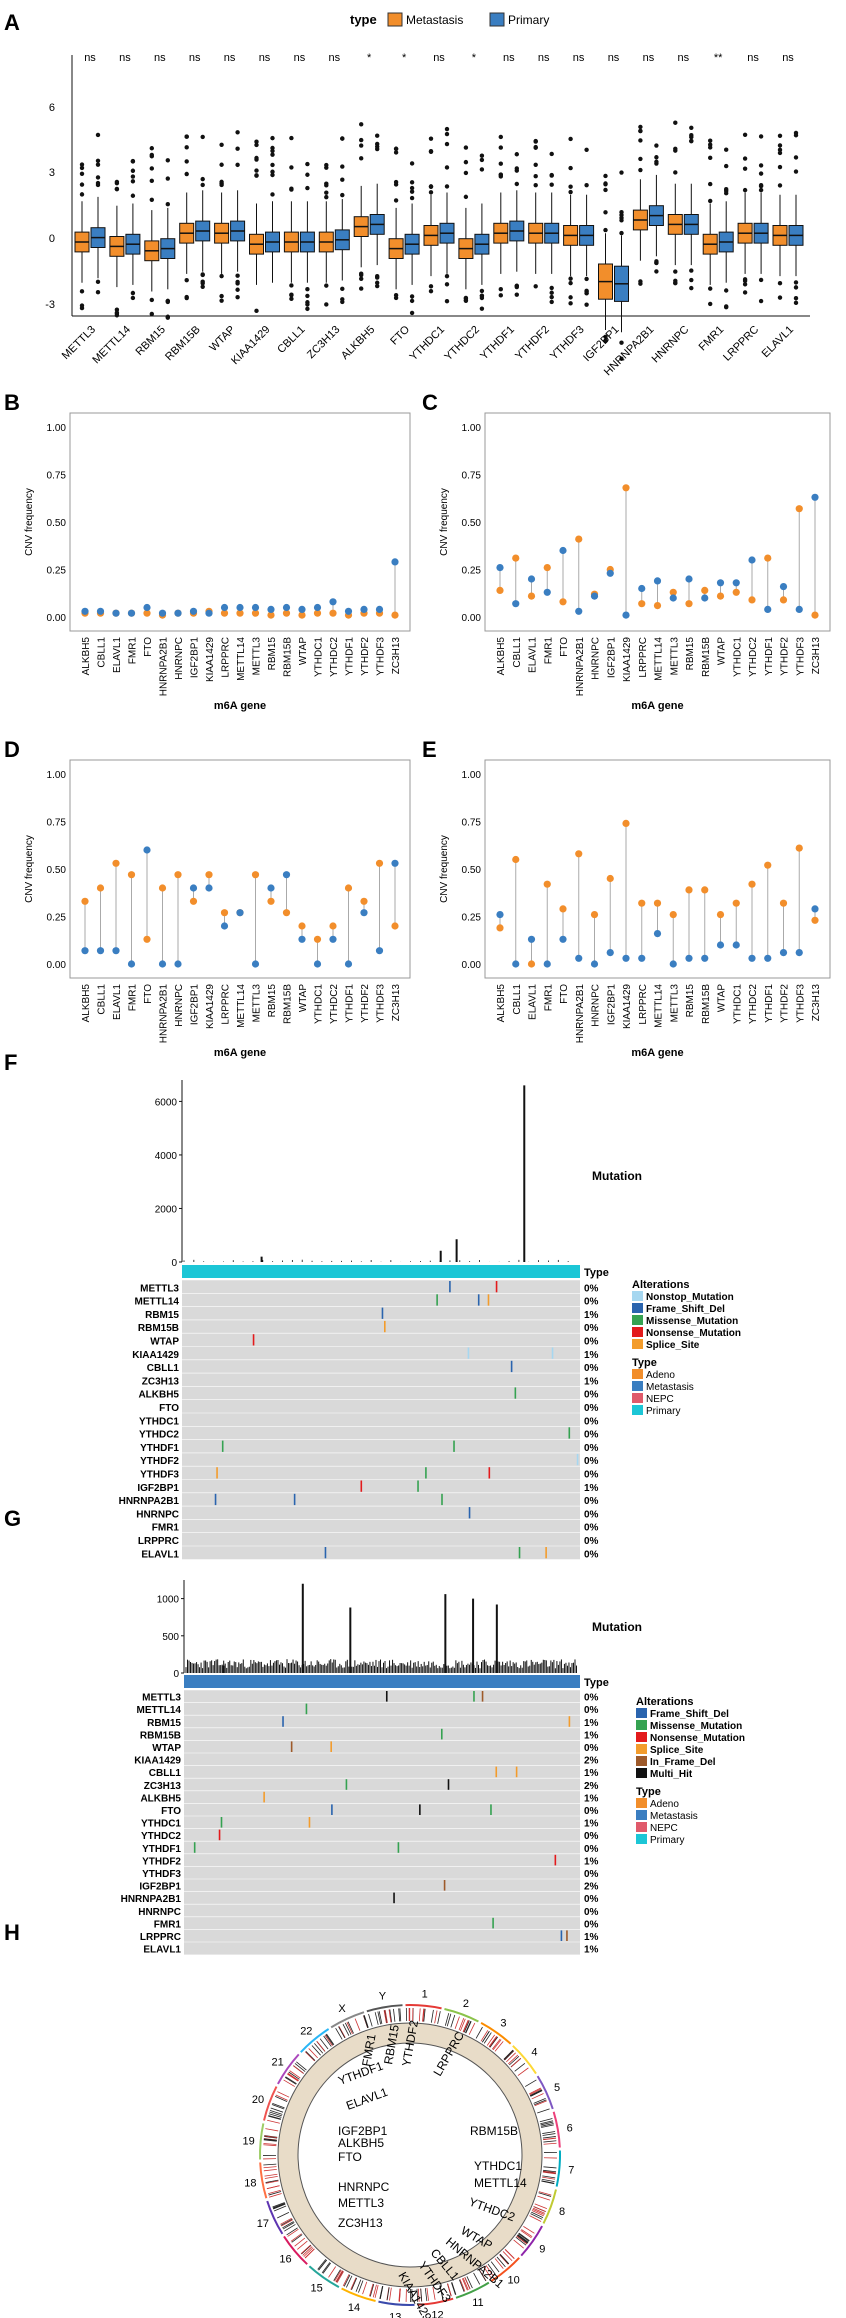 This screenshot has height=2318, width=846. What do you see at coordinates (155, 1355) in the screenshot?
I see `gene-label: KIAA1429` at bounding box center [155, 1355].